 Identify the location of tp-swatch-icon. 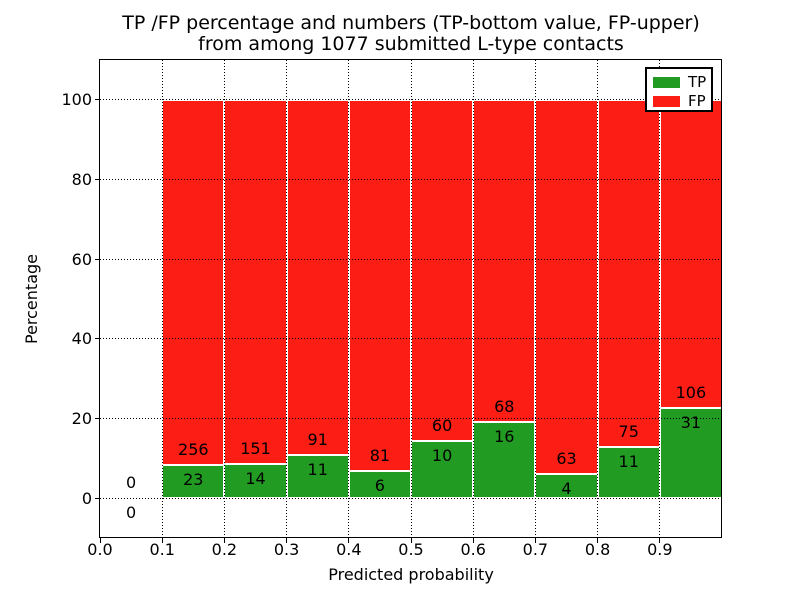
(666, 82).